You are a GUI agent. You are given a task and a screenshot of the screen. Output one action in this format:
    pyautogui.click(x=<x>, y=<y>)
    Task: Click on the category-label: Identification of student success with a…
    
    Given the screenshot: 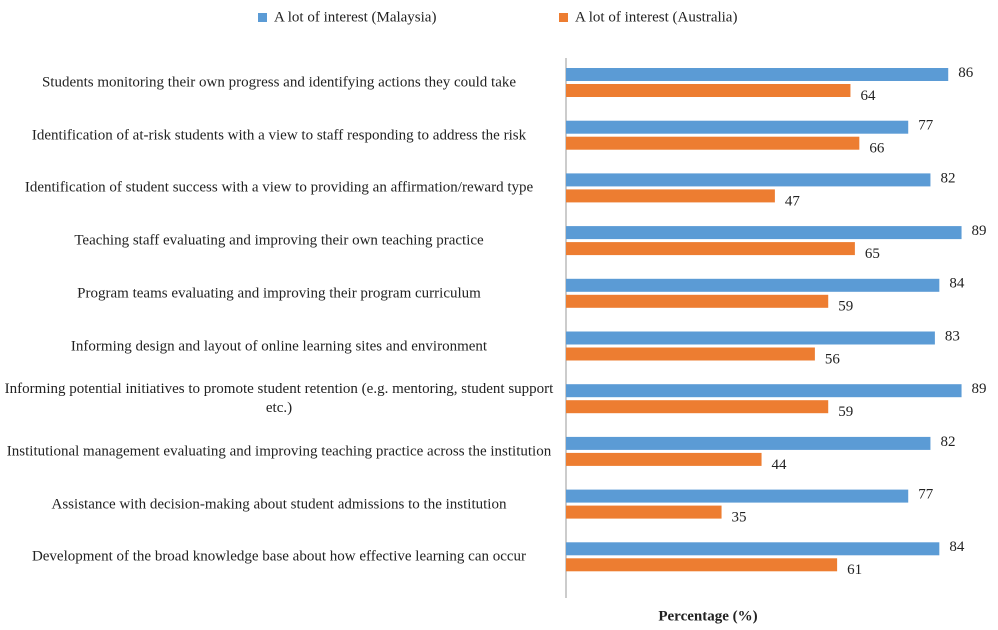 What is the action you would take?
    pyautogui.click(x=279, y=187)
    